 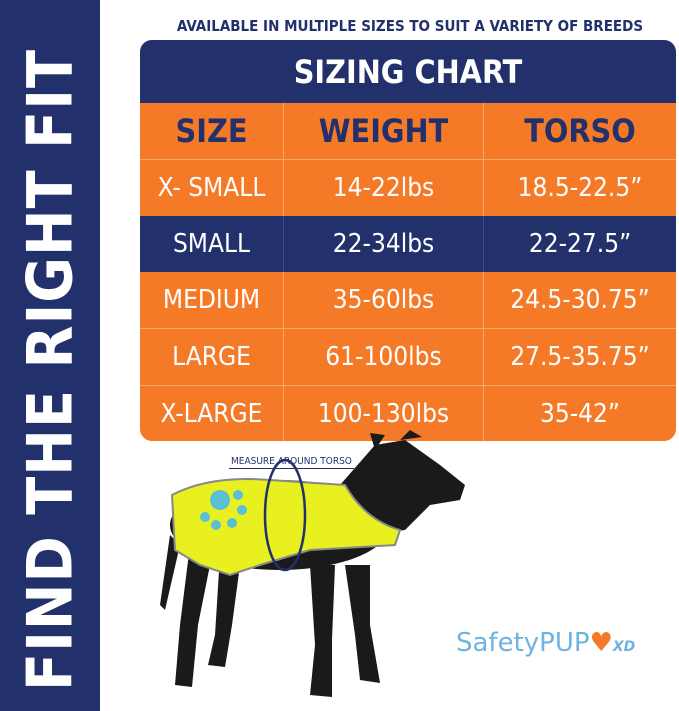 I want to click on torso-cell: 22-27.5”, so click(x=579, y=244).